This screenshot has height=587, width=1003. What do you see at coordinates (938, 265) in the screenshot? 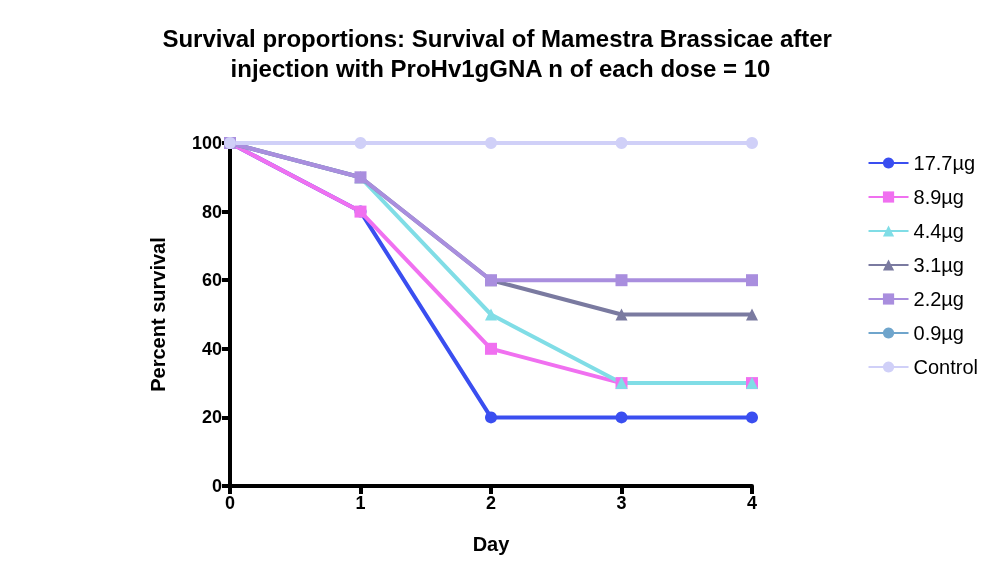
I see `legend-label: 3.1µg` at bounding box center [938, 265].